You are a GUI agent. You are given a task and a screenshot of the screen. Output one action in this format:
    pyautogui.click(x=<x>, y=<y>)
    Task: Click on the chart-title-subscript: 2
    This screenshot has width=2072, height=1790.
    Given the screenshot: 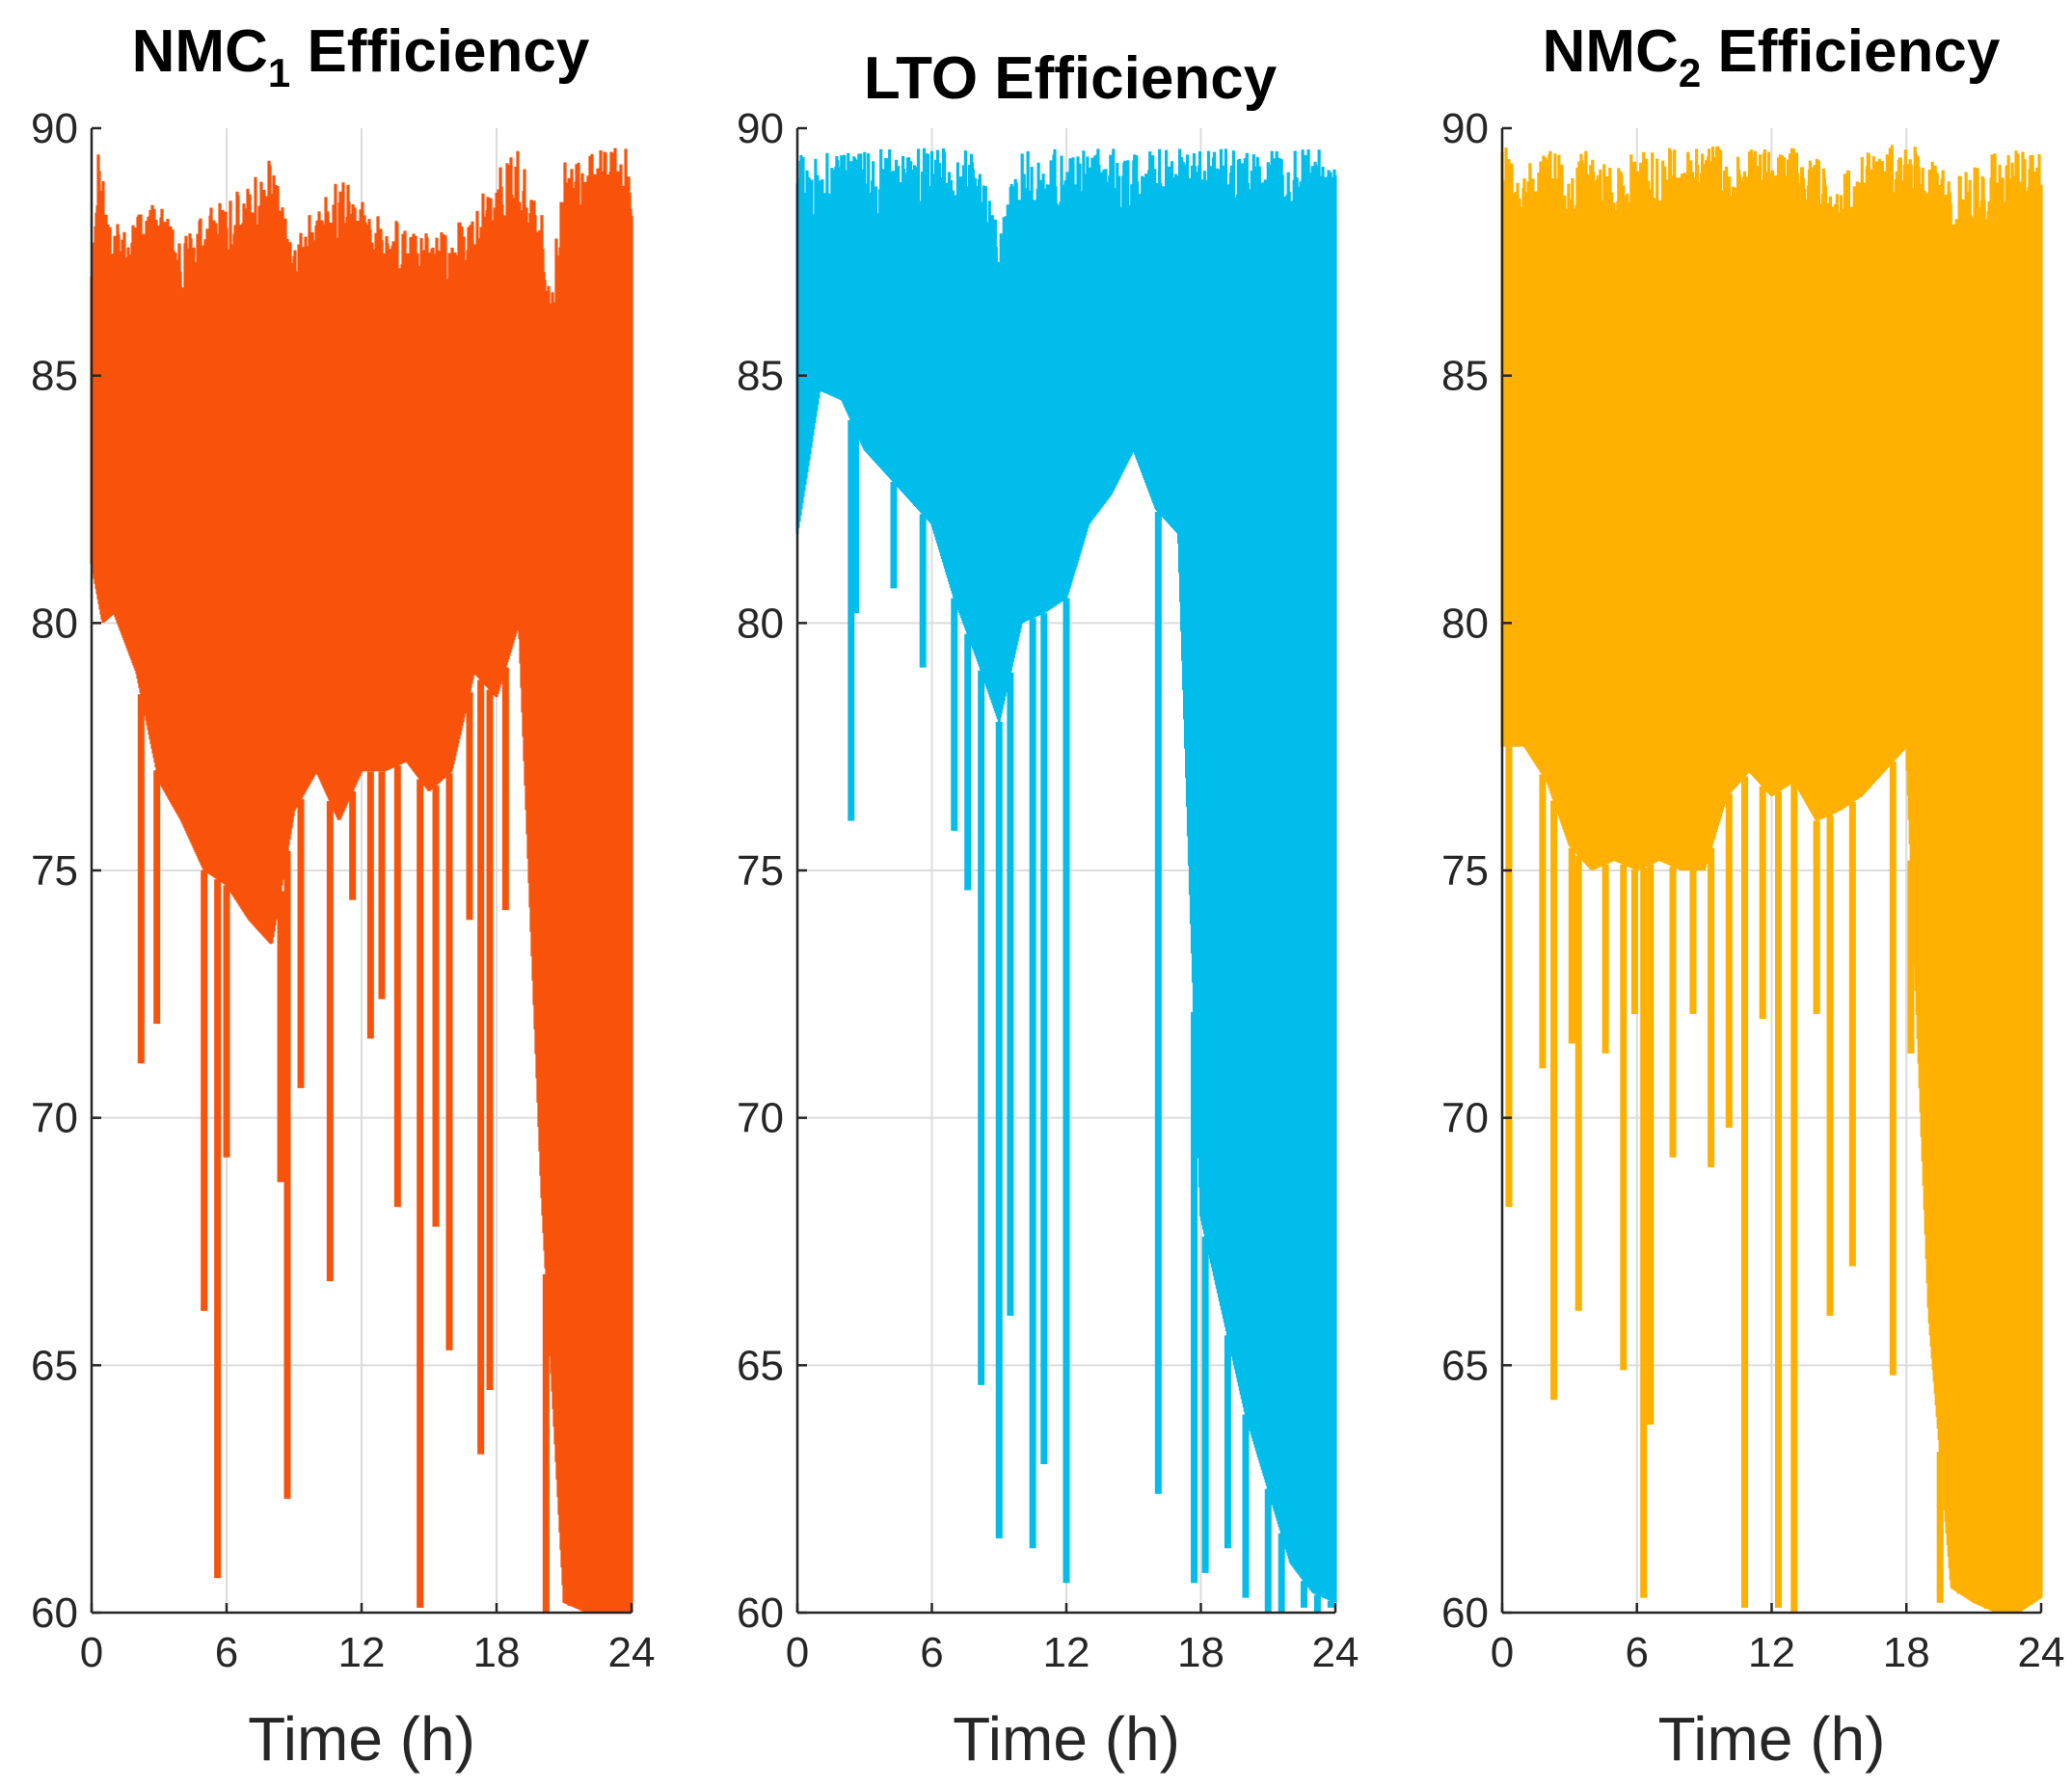 What is the action you would take?
    pyautogui.click(x=1690, y=72)
    